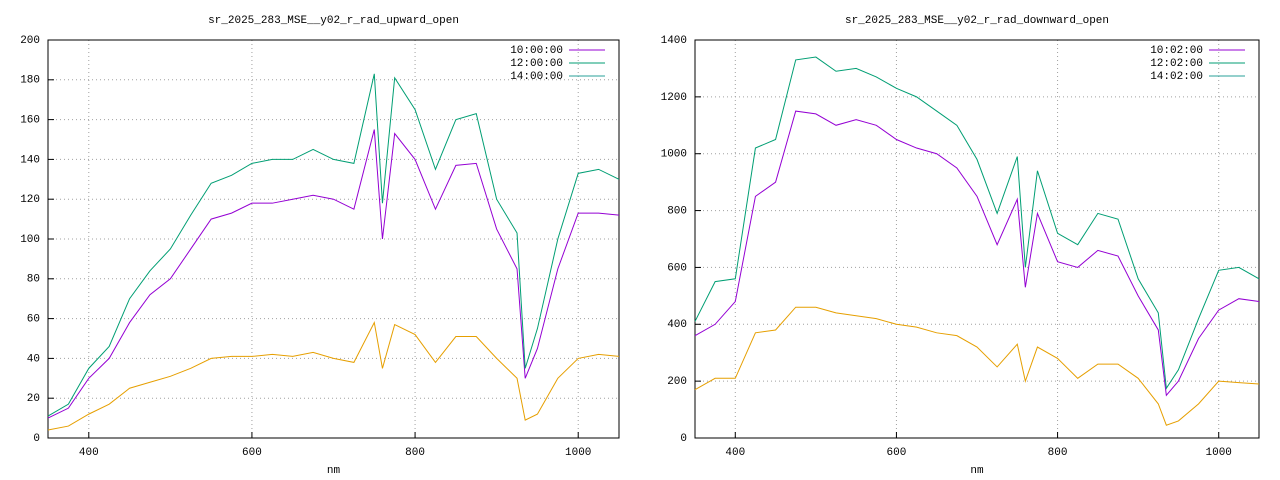  What do you see at coordinates (1176, 51) in the screenshot?
I see `legend-label: 10:02:00` at bounding box center [1176, 51].